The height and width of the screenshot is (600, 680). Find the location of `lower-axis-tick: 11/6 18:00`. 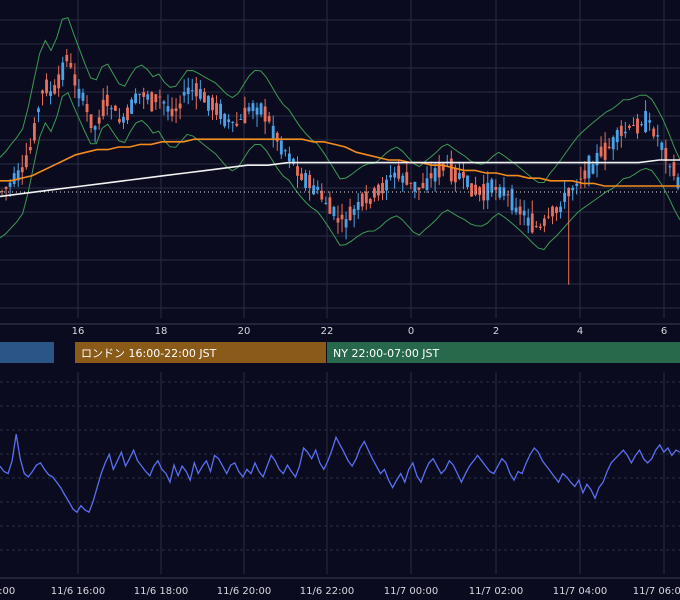

lower-axis-tick: 11/6 18:00 is located at coordinates (161, 591).